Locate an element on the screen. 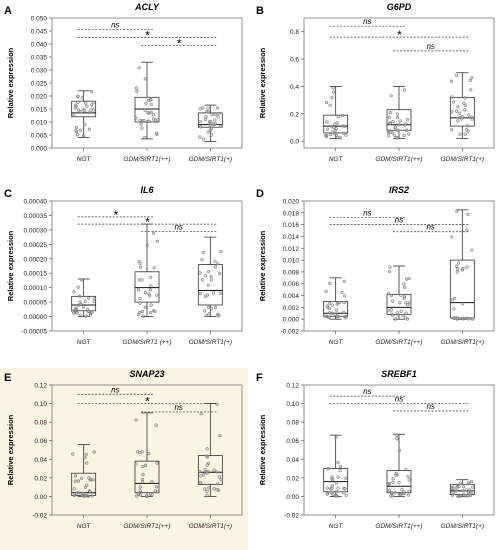 This screenshot has width=504, height=550. y-tick-label: 0.0 is located at coordinates (294, 142).